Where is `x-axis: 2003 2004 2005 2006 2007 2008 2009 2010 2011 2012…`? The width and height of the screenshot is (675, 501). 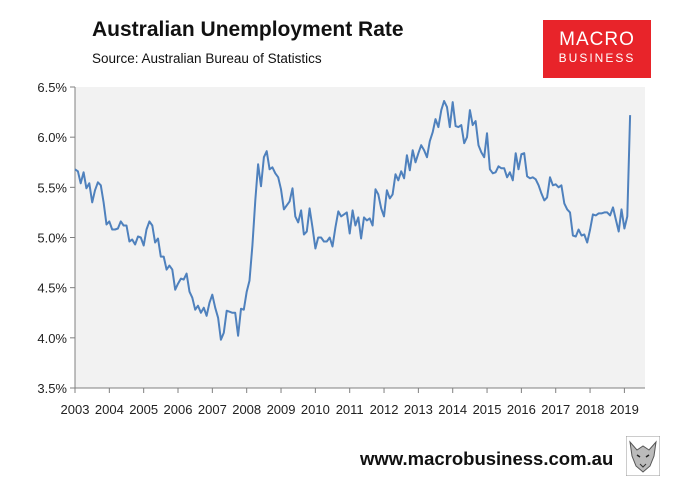
x-axis: 2003 2004 2005 2006 2007 2008 2009 2010 2011 2012… is located at coordinates (353, 402).